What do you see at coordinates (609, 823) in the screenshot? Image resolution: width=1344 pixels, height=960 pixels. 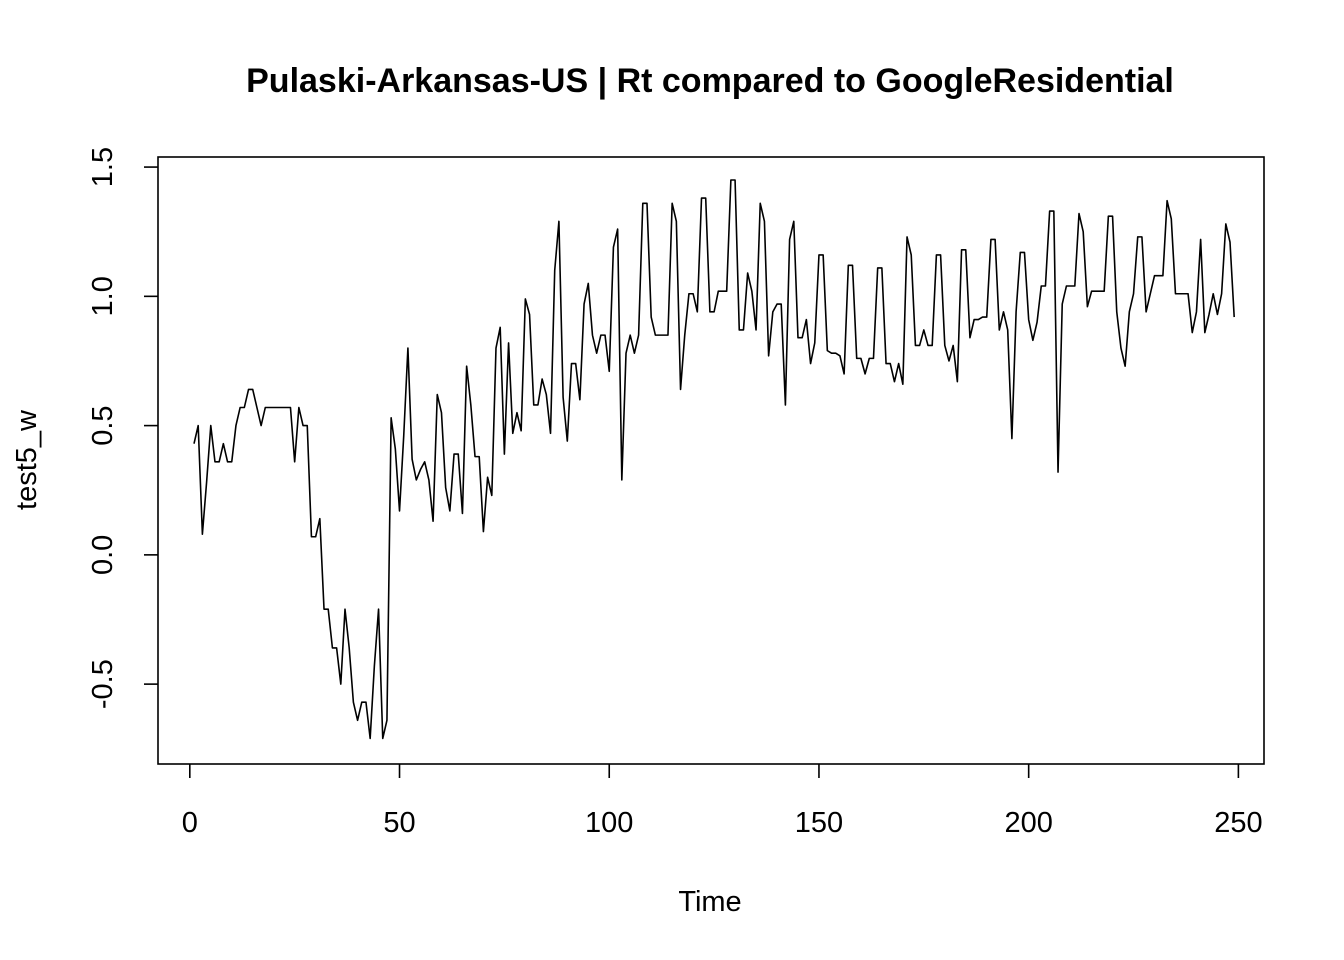 I see `x-tick-label: 100` at bounding box center [609, 823].